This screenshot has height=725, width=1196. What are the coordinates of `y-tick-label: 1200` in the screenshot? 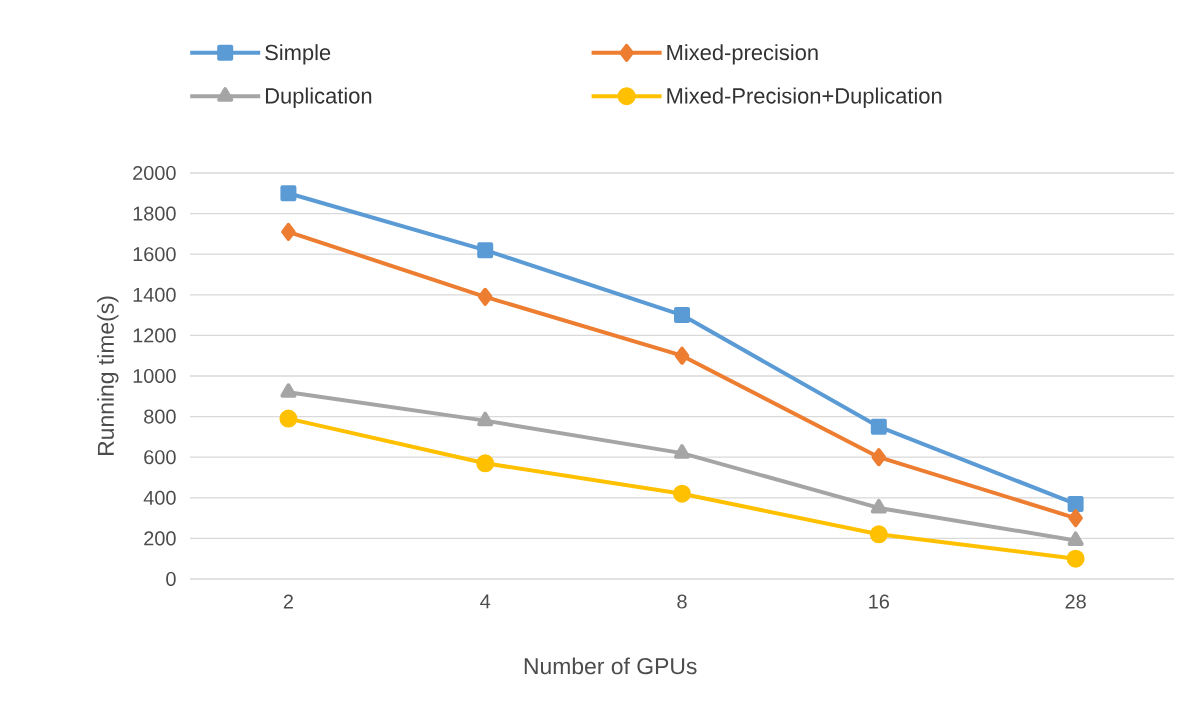 It's located at (154, 335).